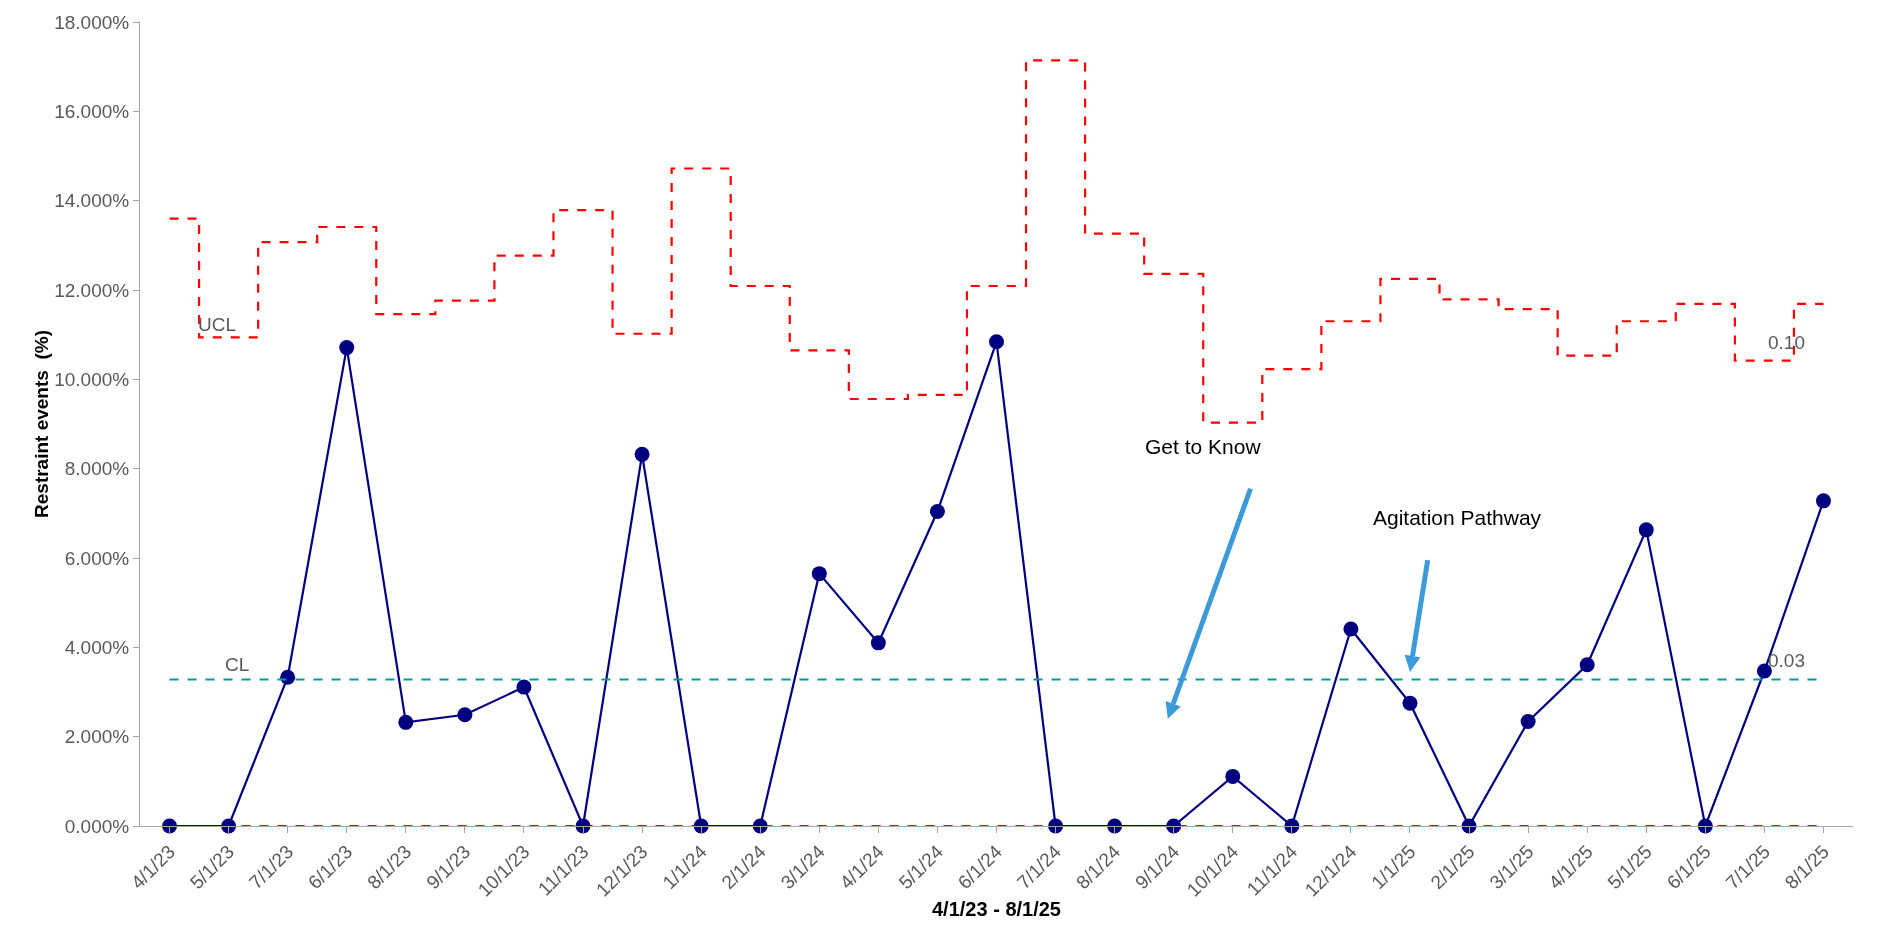  What do you see at coordinates (92, 290) in the screenshot?
I see `y-tick-label: 12.000%` at bounding box center [92, 290].